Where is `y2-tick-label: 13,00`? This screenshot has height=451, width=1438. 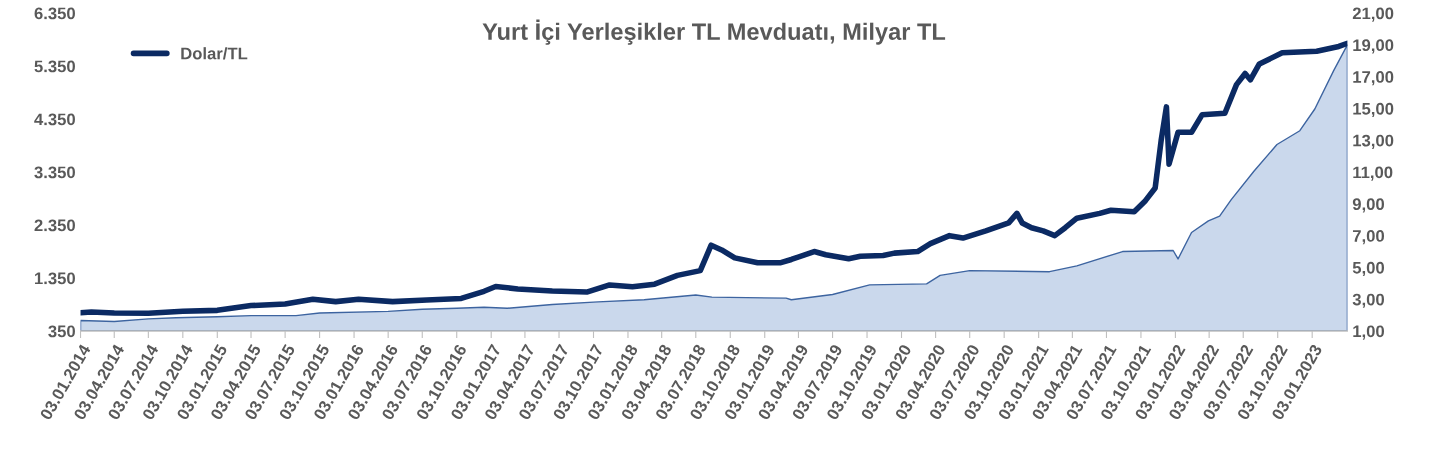
y2-tick-label: 13,00 is located at coordinates (1373, 141).